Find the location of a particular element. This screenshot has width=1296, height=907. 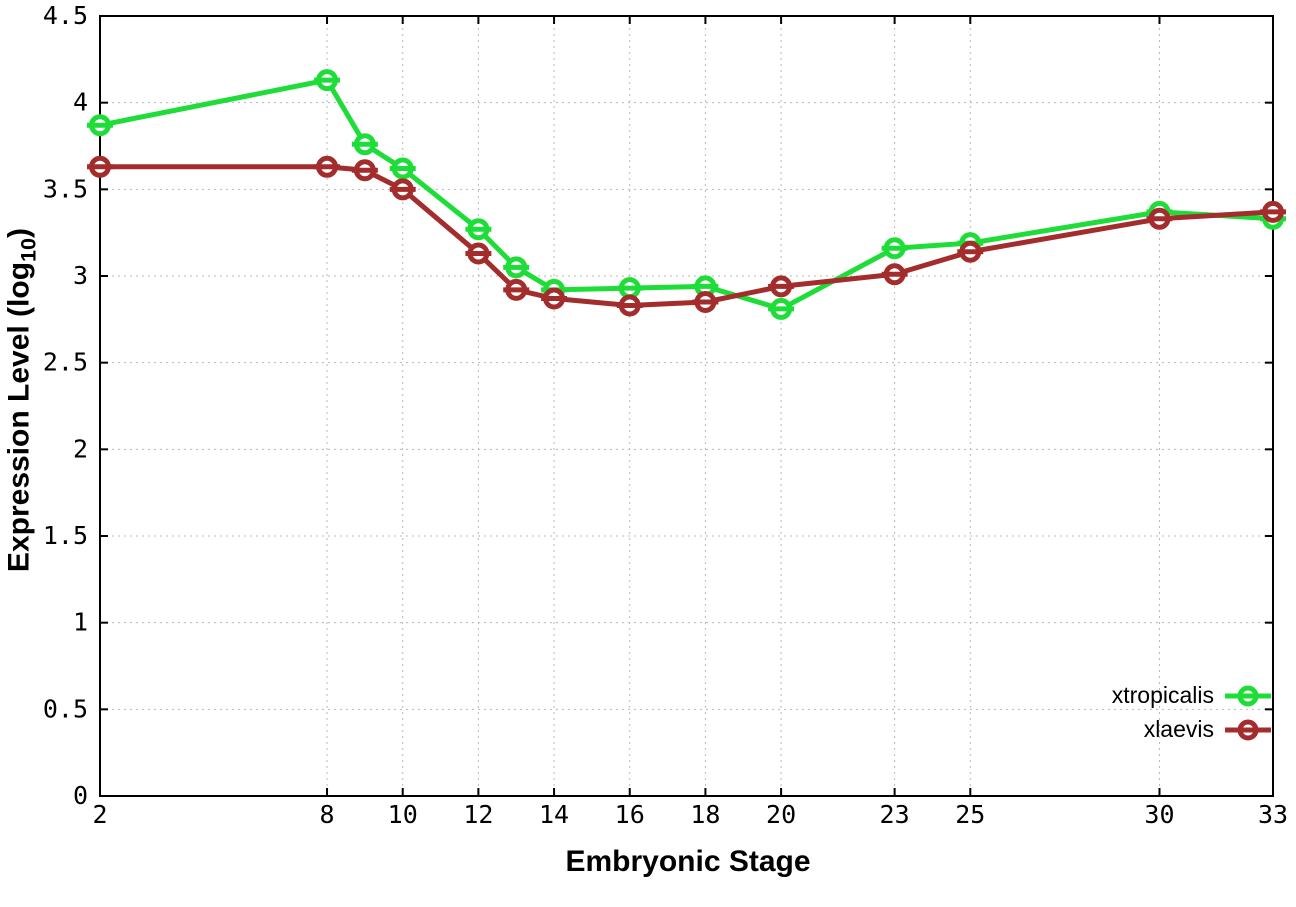

y-tick-label: 0 is located at coordinates (80, 795).